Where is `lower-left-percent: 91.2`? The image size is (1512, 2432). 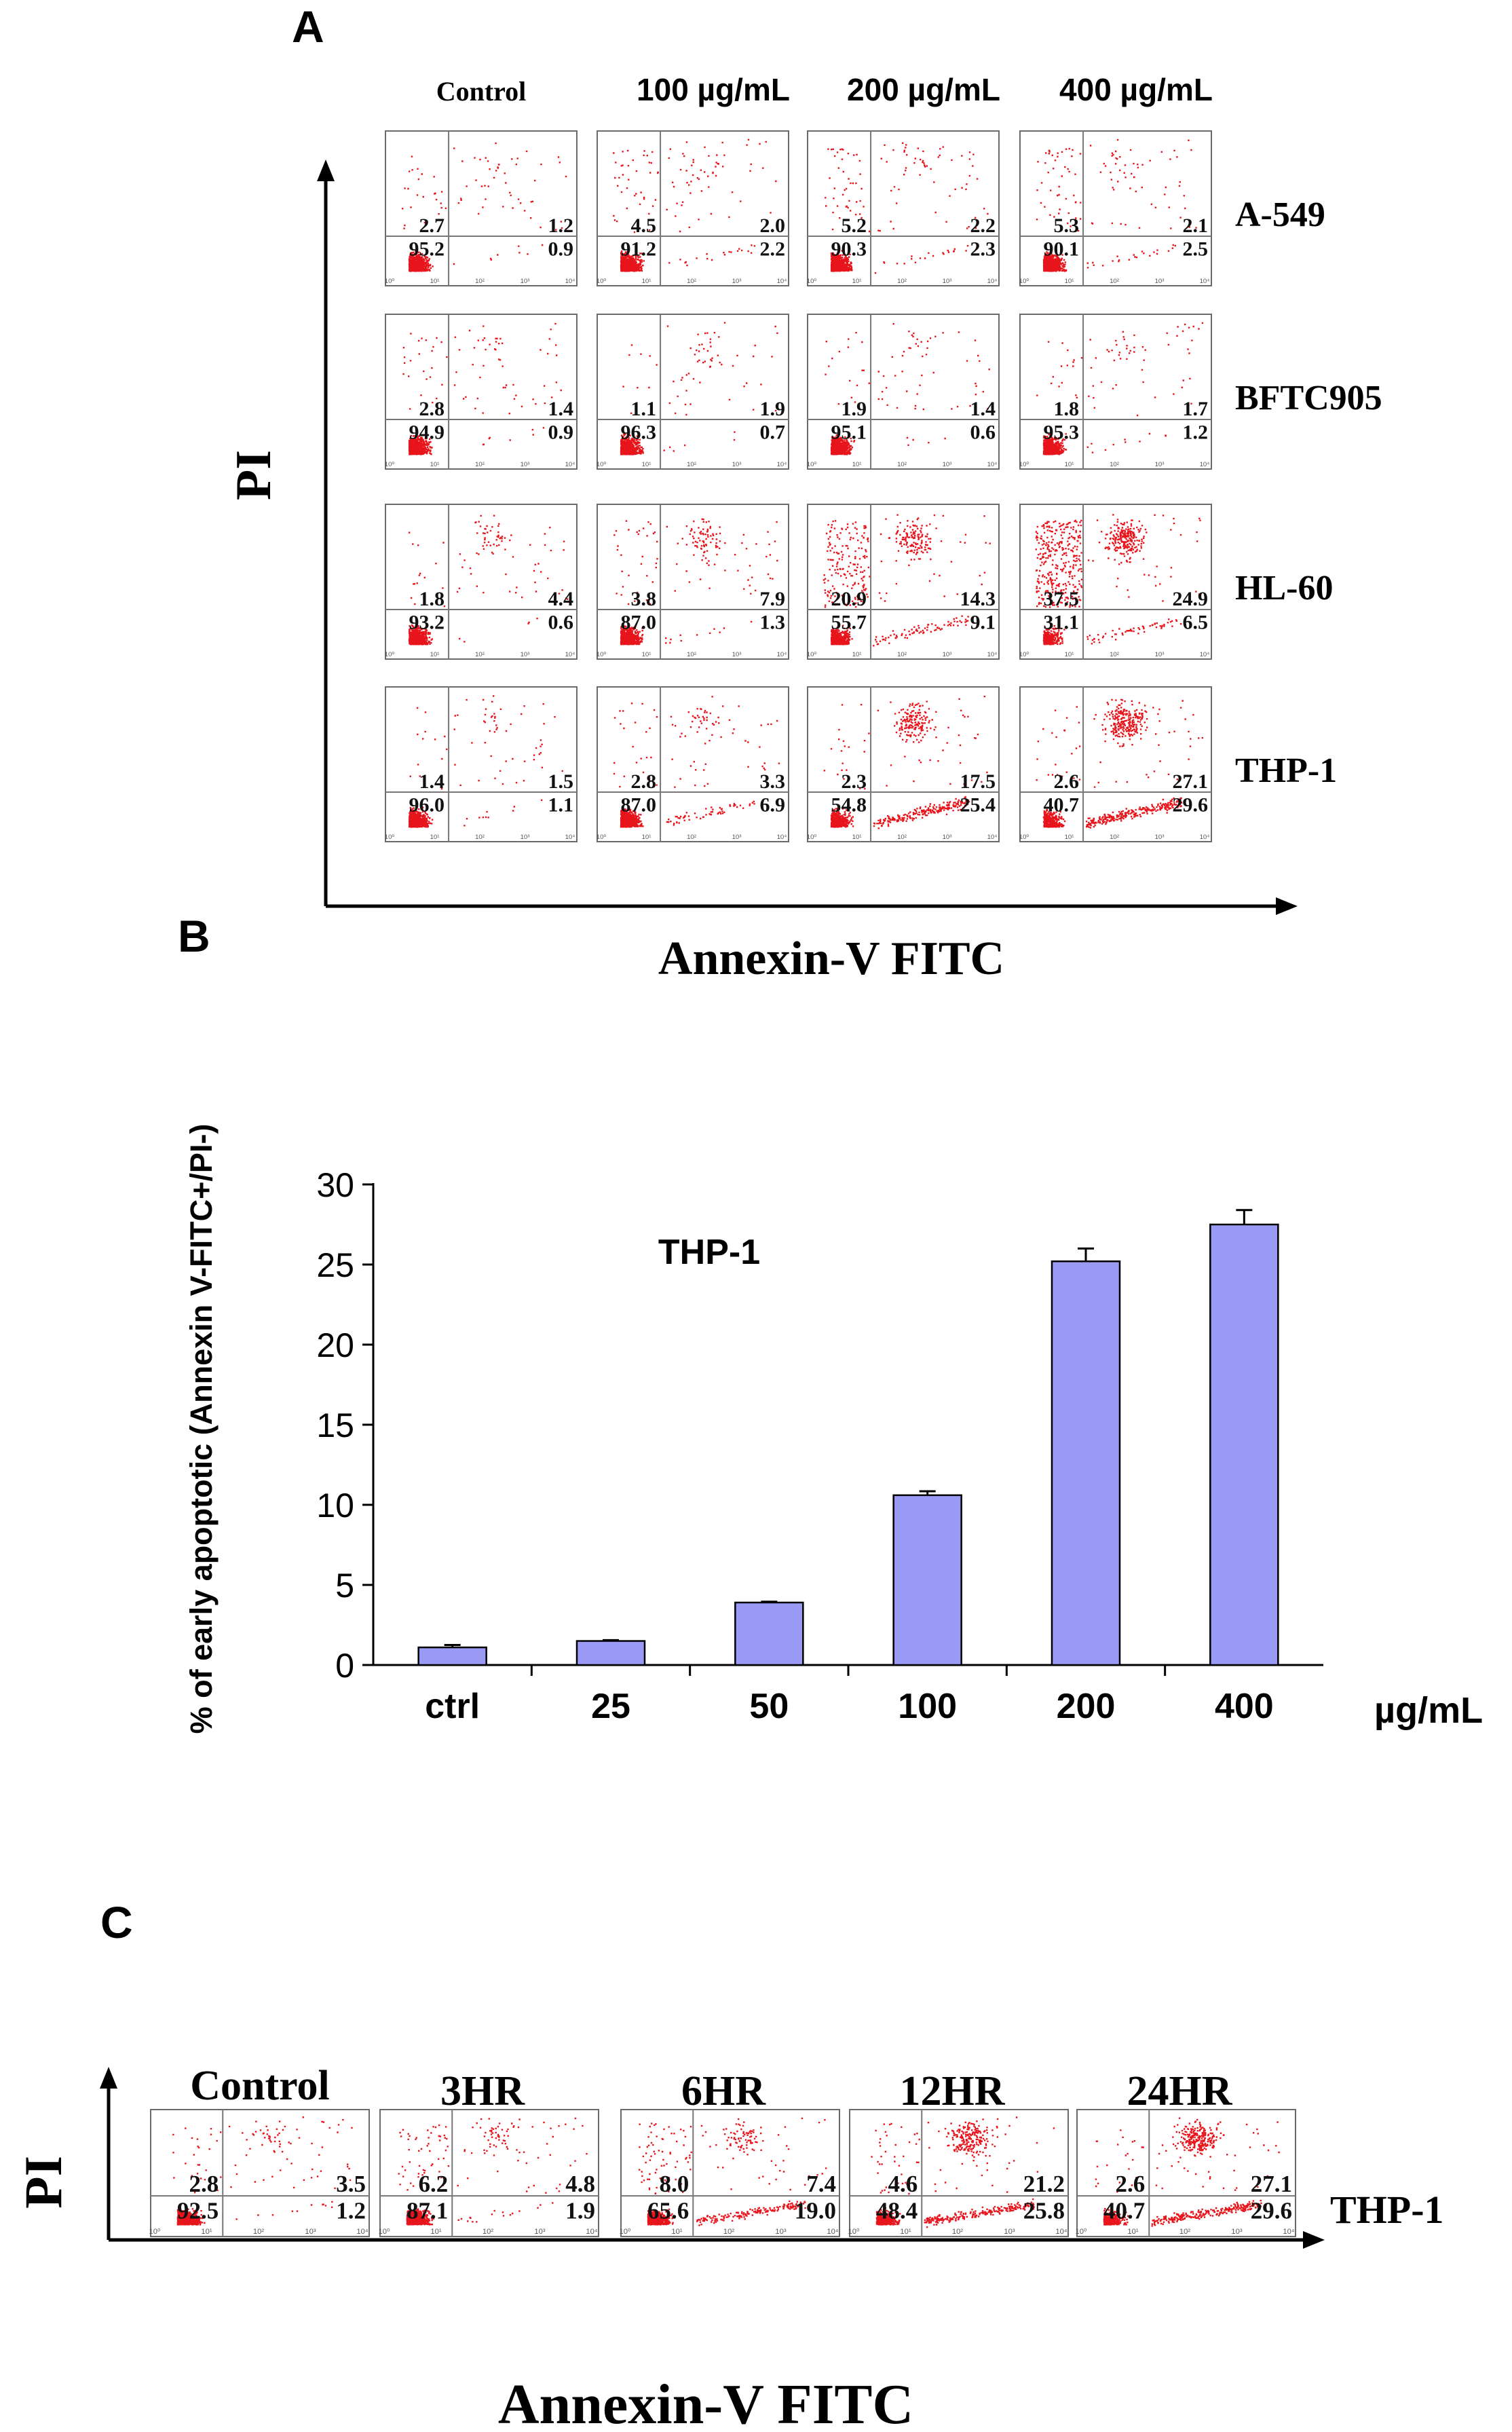
lower-left-percent: 91.2 is located at coordinates (639, 249).